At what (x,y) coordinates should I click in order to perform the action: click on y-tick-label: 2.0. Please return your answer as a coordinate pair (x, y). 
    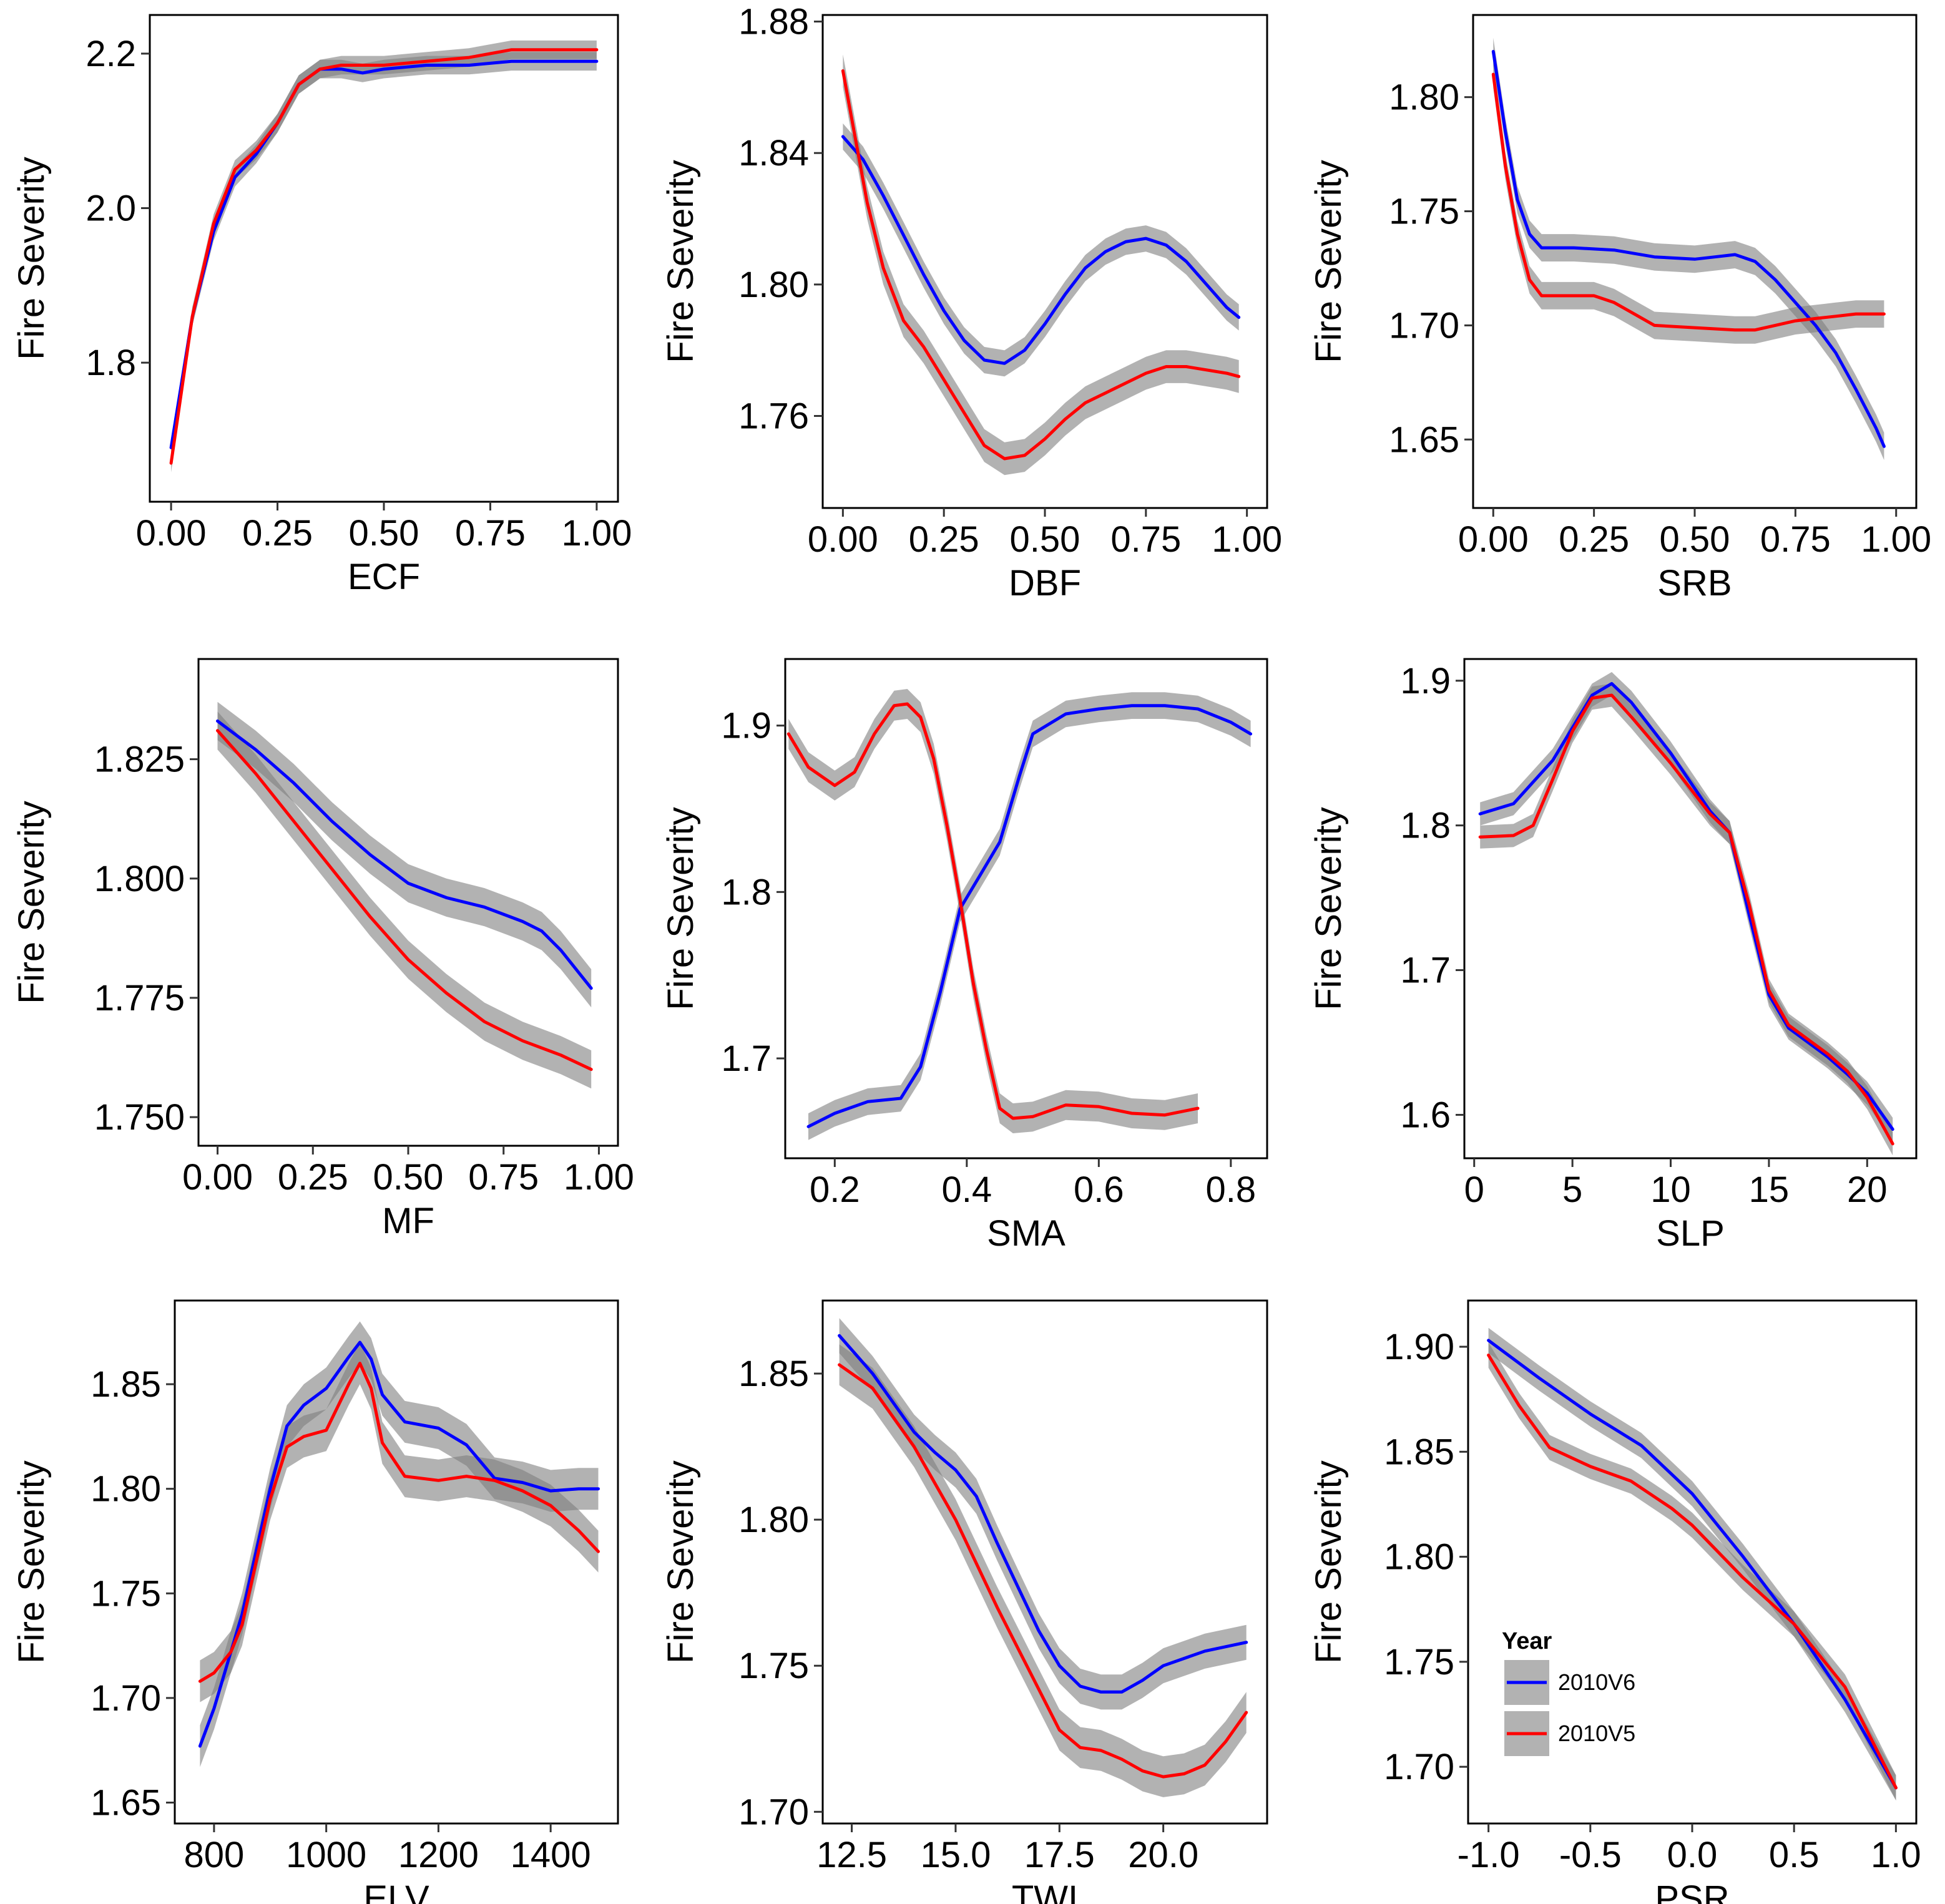
    Looking at the image, I should click on (111, 208).